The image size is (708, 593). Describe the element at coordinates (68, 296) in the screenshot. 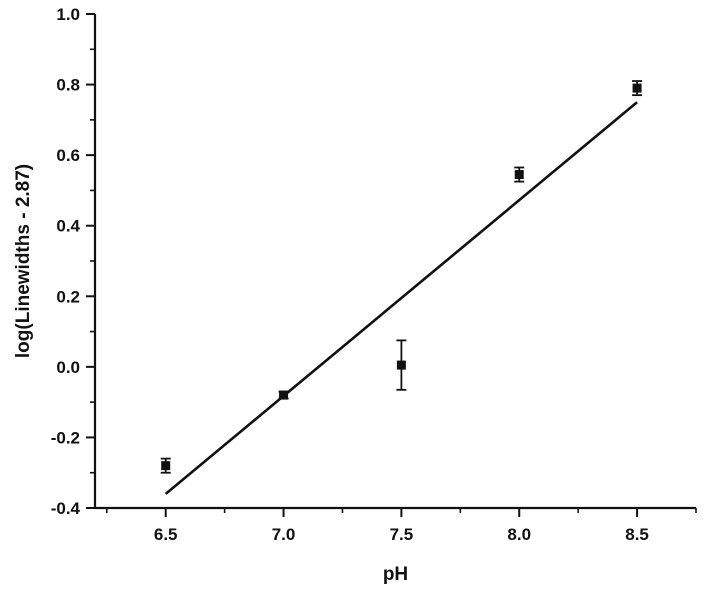

I see `y-tick-label: 0.2` at that location.